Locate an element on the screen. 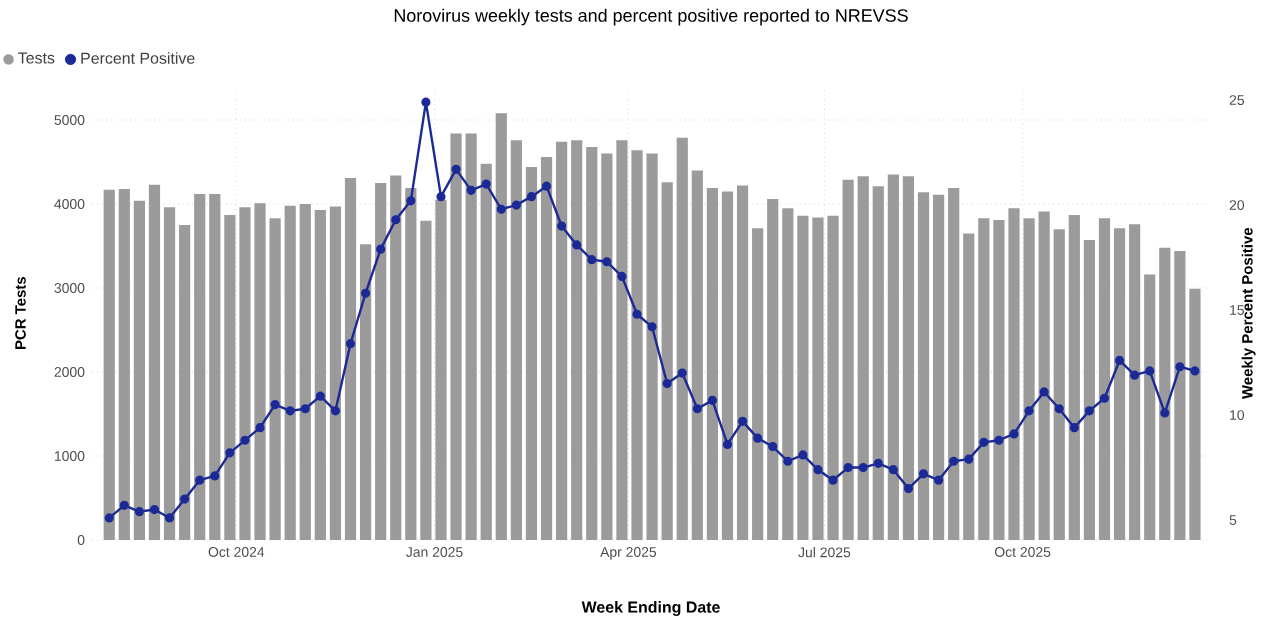 This screenshot has height=624, width=1268. chart-title: Norovirus weekly tests and percent positive reported to NREVSS is located at coordinates (651, 17).